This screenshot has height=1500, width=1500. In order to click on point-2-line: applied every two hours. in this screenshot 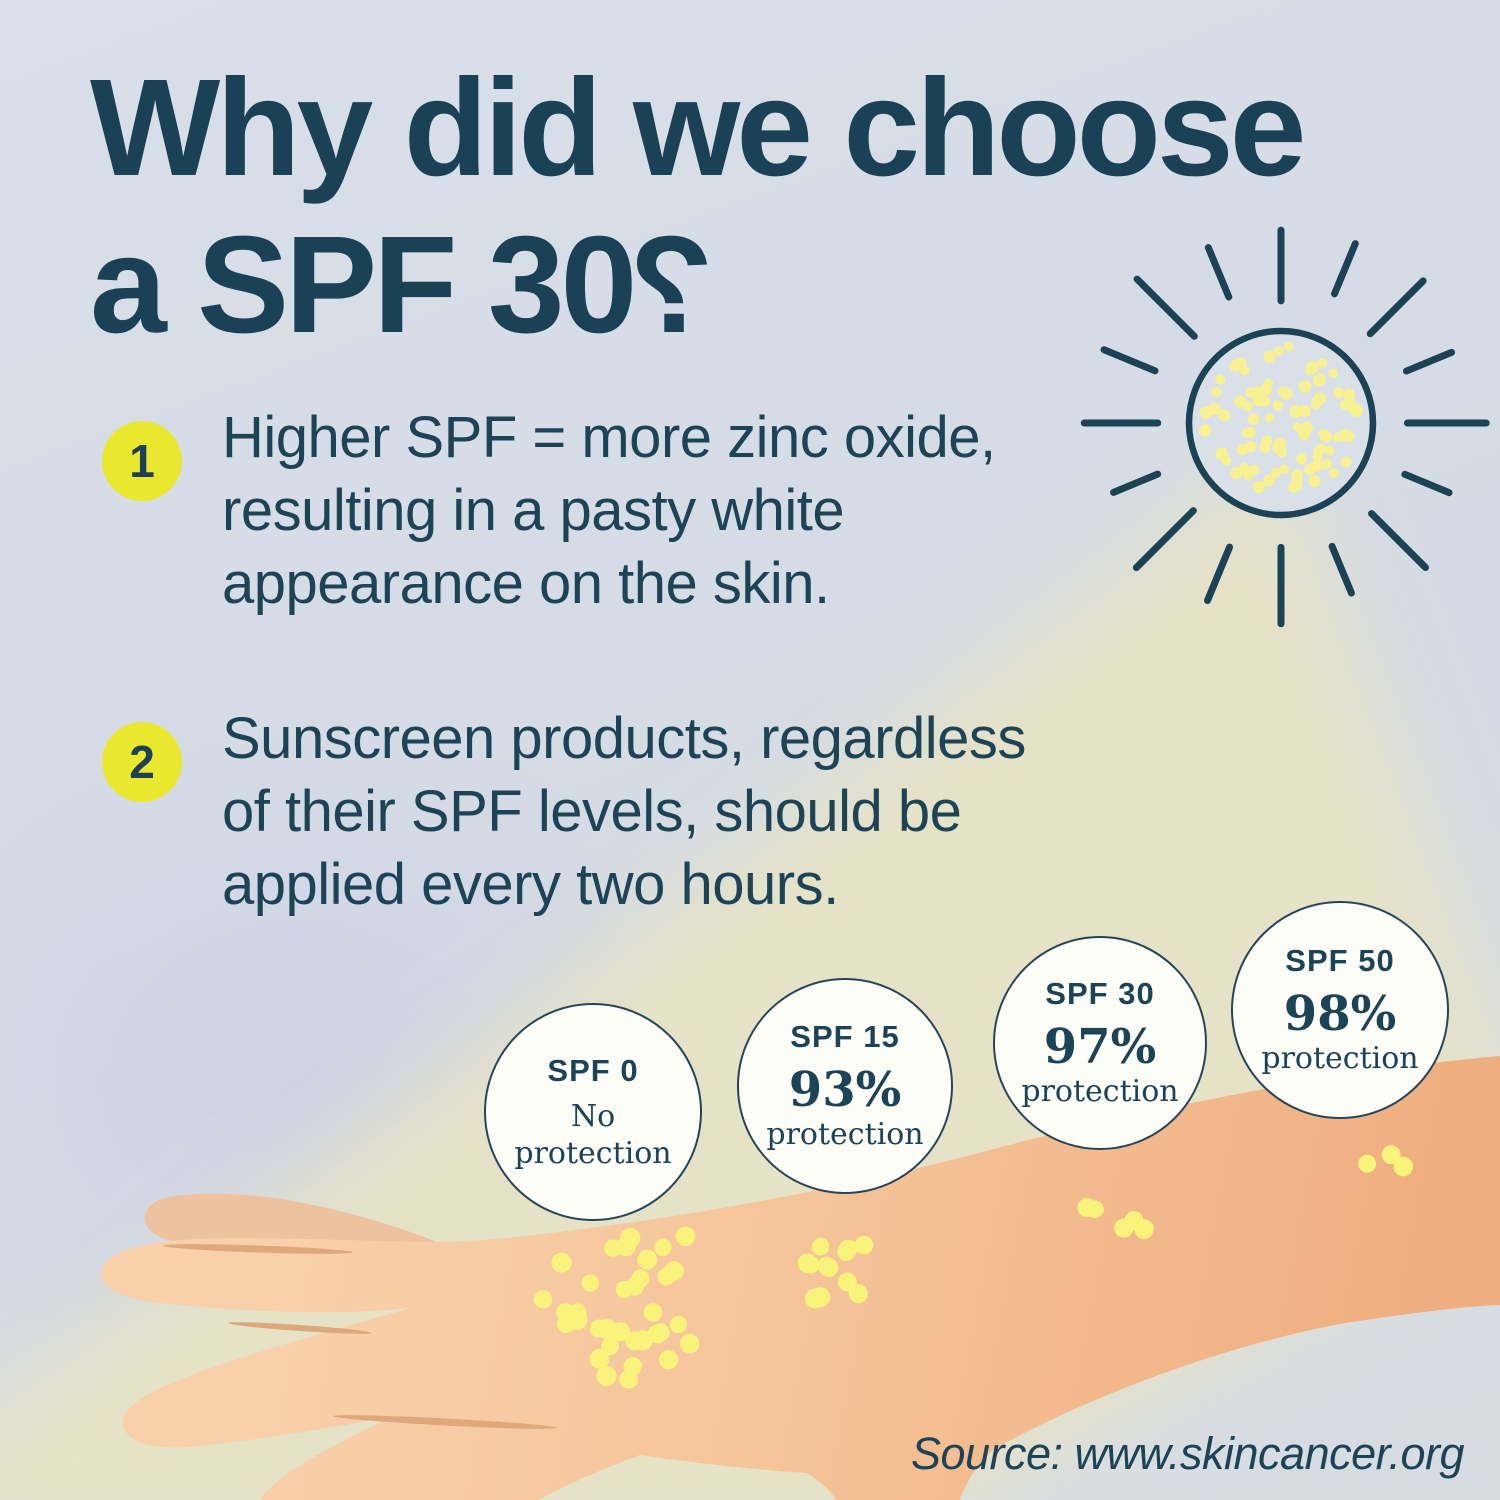, I will do `click(530, 884)`.